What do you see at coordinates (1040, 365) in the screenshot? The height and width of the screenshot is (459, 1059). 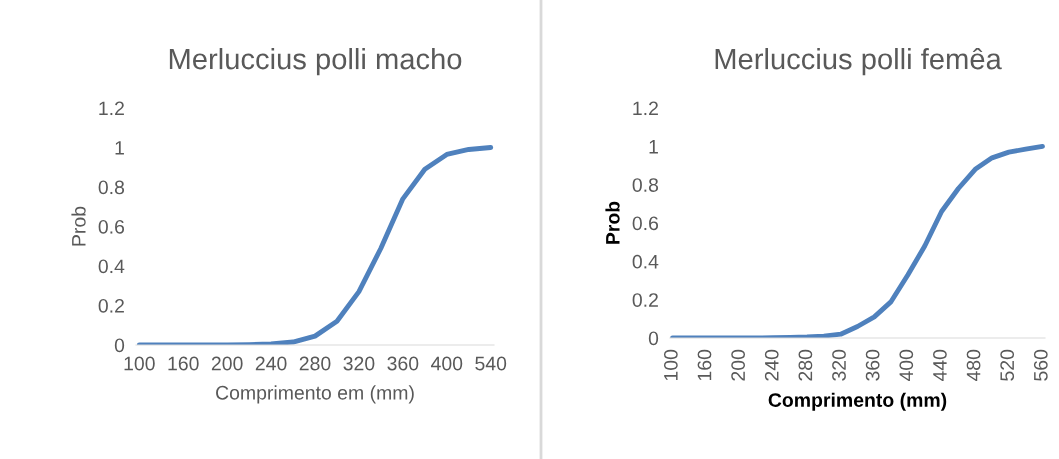 I see `x-tick-label: 560` at bounding box center [1040, 365].